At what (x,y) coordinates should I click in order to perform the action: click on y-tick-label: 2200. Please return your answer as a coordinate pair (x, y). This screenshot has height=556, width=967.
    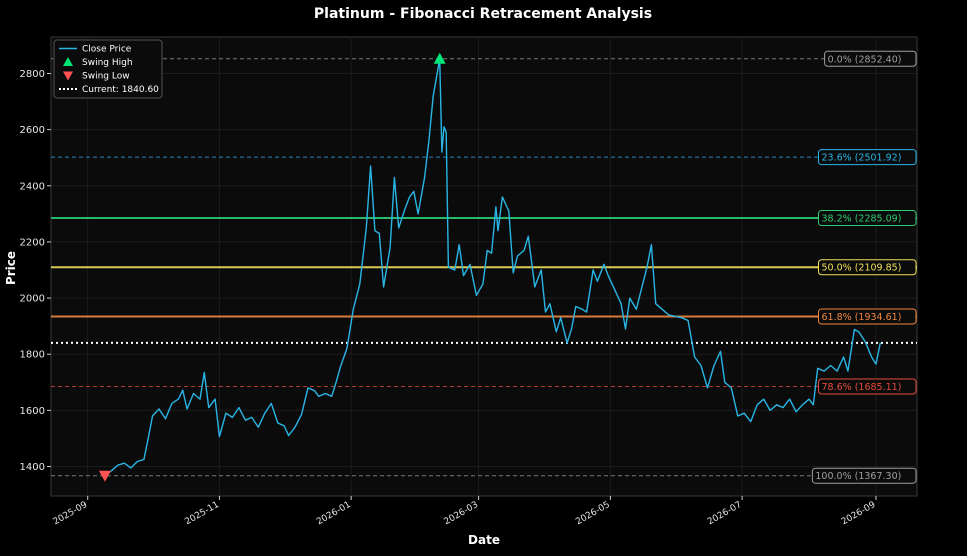
    Looking at the image, I should click on (32, 242).